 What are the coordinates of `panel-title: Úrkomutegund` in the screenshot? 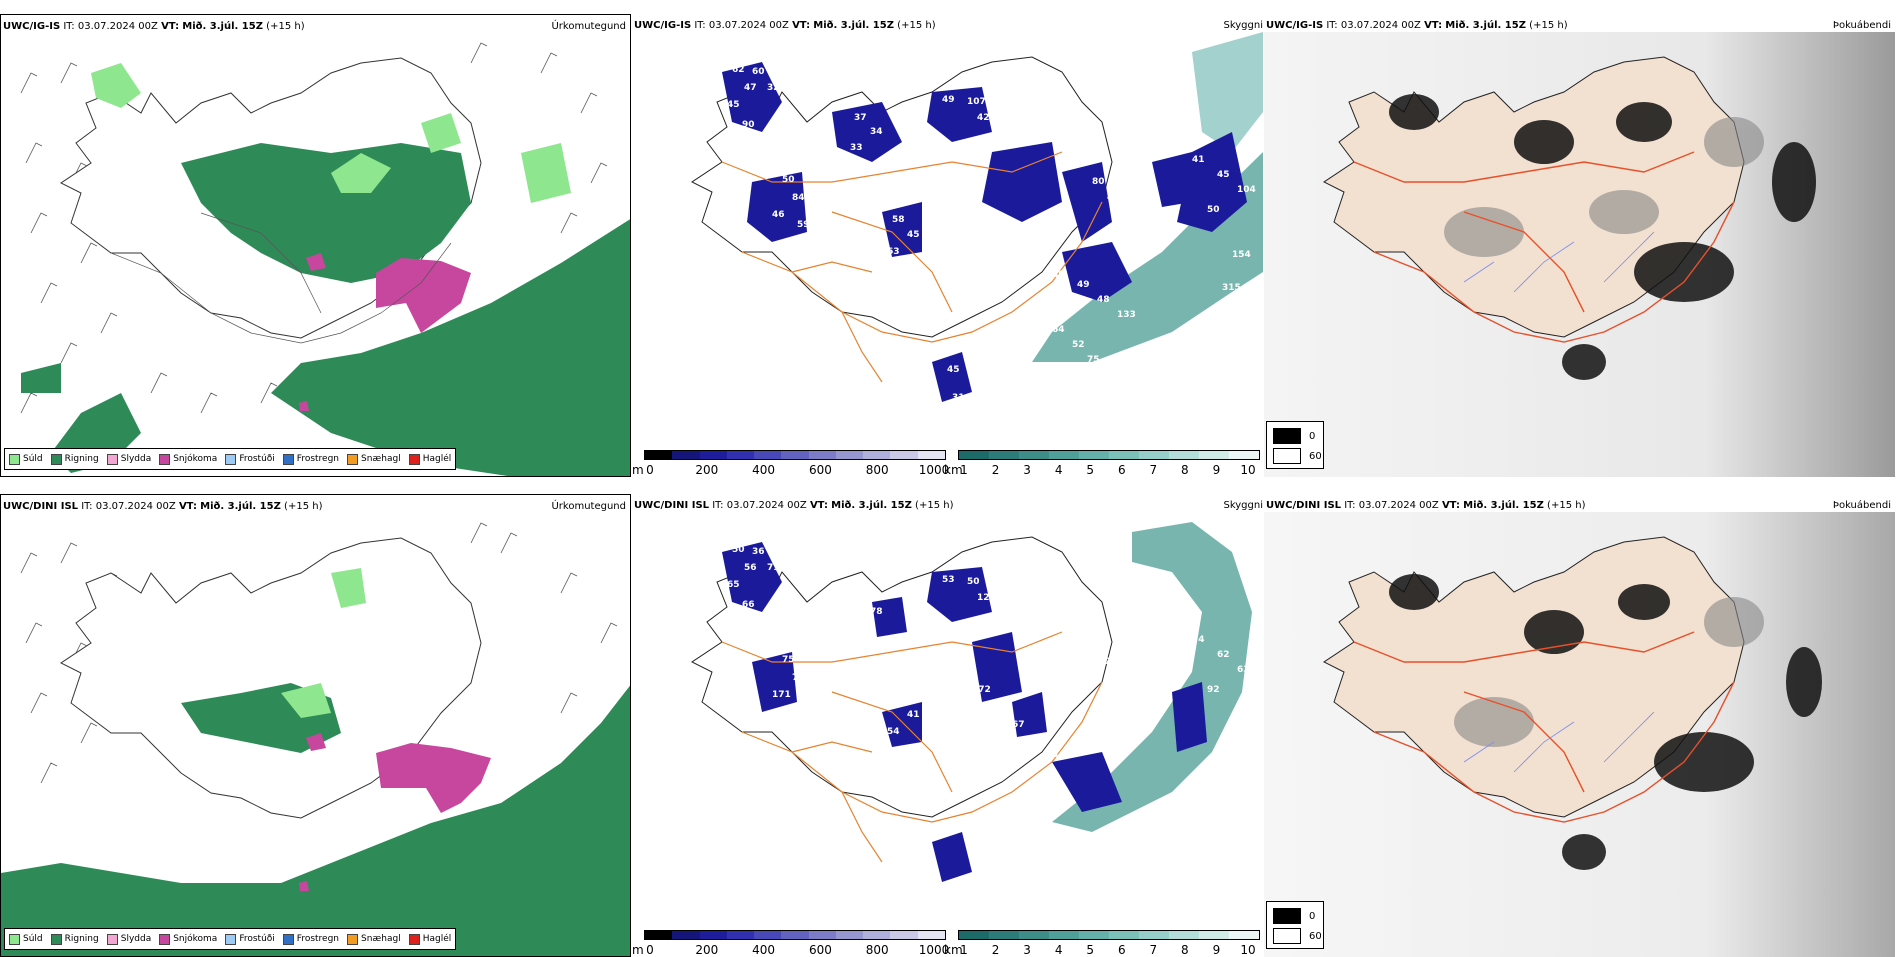 It's located at (588, 506).